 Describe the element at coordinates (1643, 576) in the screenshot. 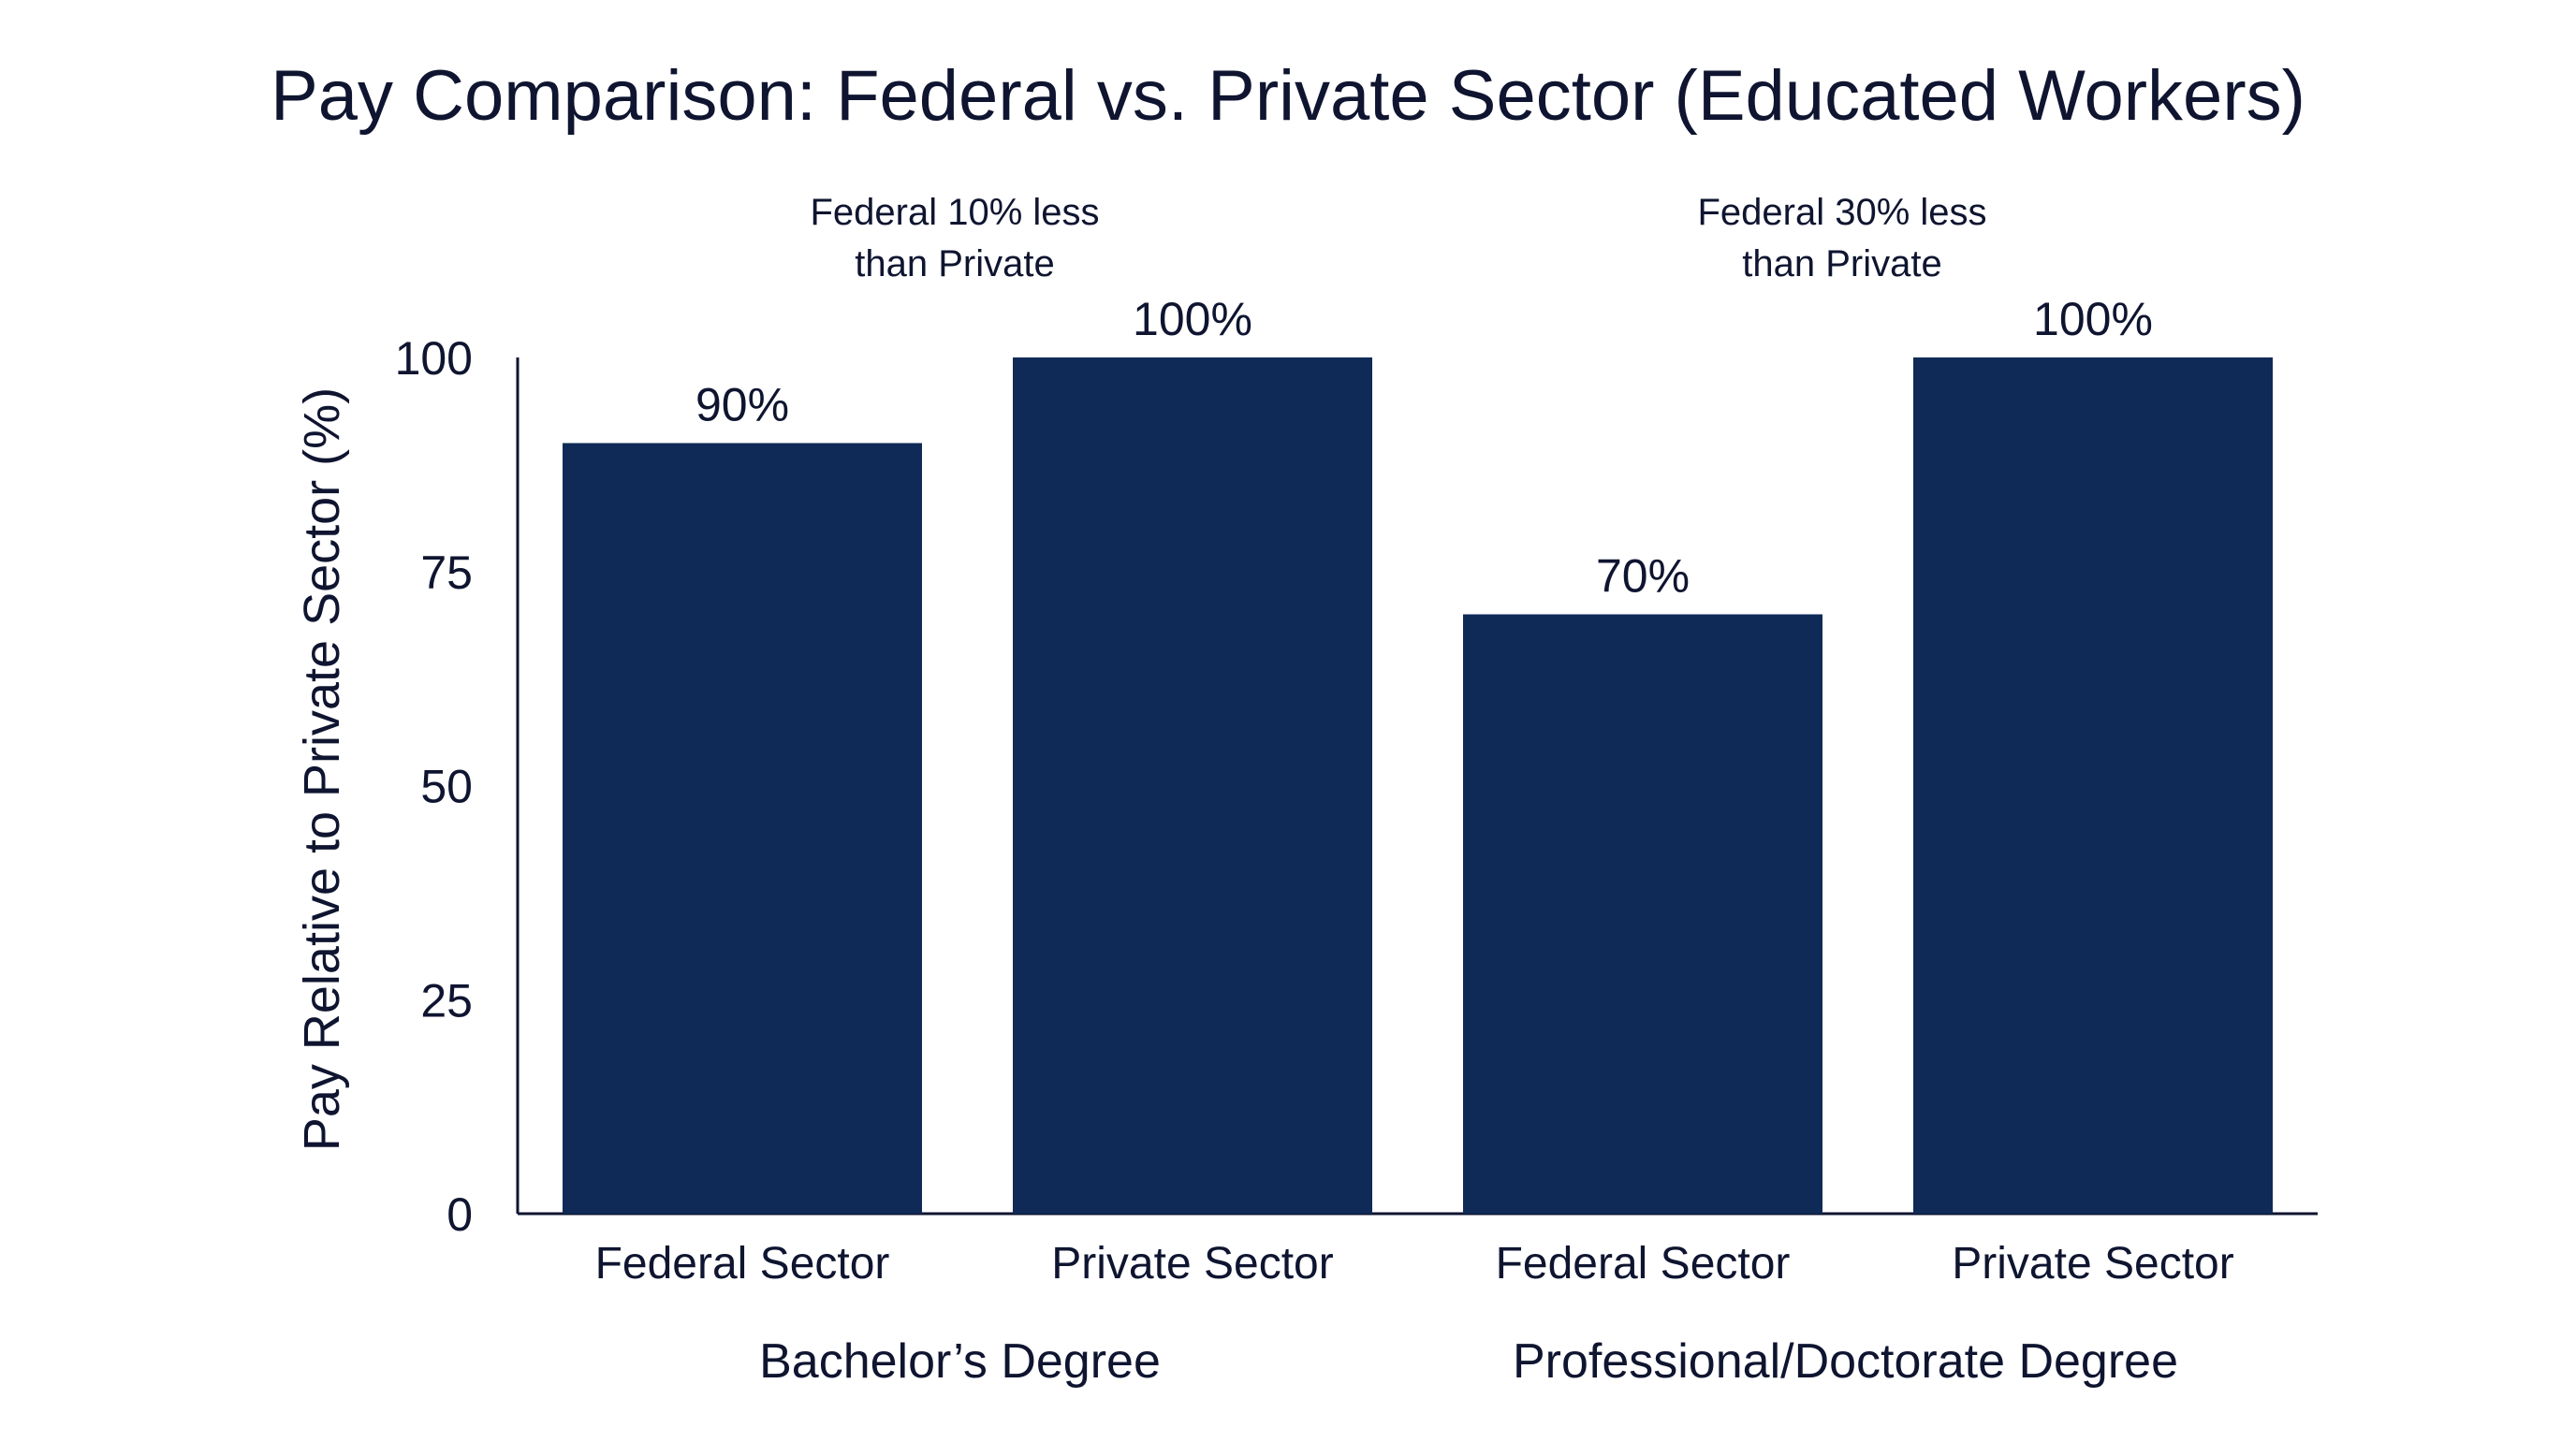

I see `bar-value-label: 70%` at that location.